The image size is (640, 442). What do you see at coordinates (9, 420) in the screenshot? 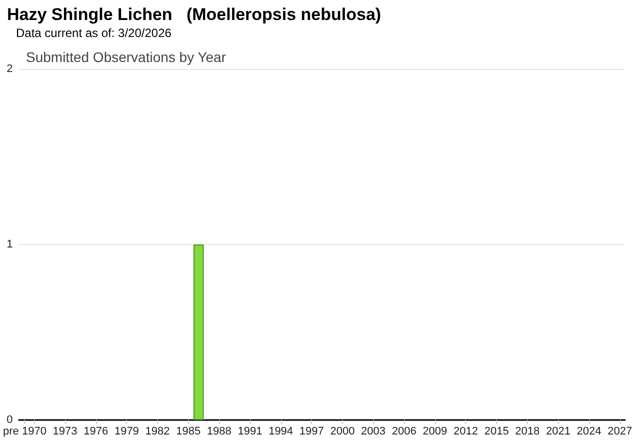
I see `y-tick-label: 0` at bounding box center [9, 420].